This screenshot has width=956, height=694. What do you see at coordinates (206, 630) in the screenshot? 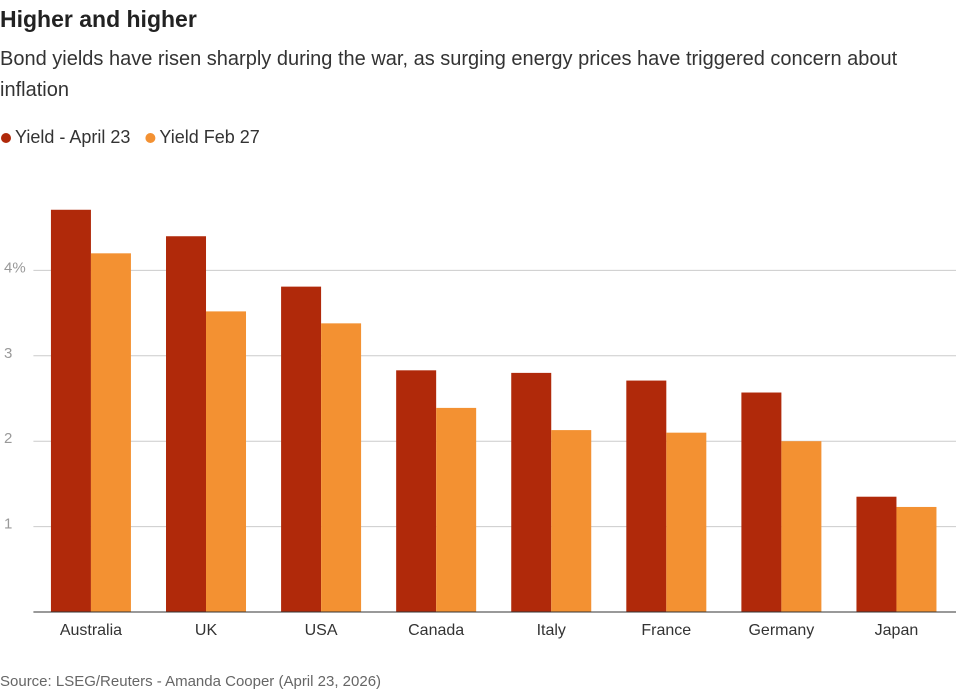
I see `x-tick-label: UK` at bounding box center [206, 630].